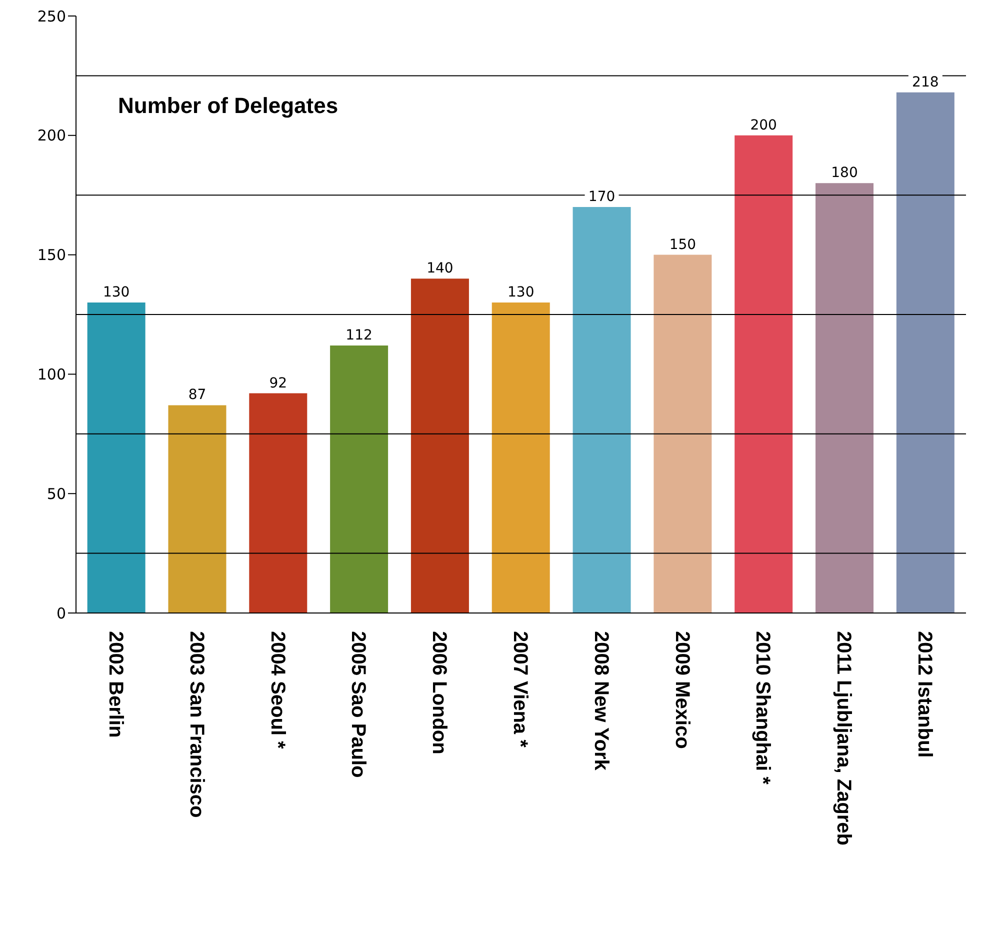  Describe the element at coordinates (359, 336) in the screenshot. I see `data-label: 112` at that location.